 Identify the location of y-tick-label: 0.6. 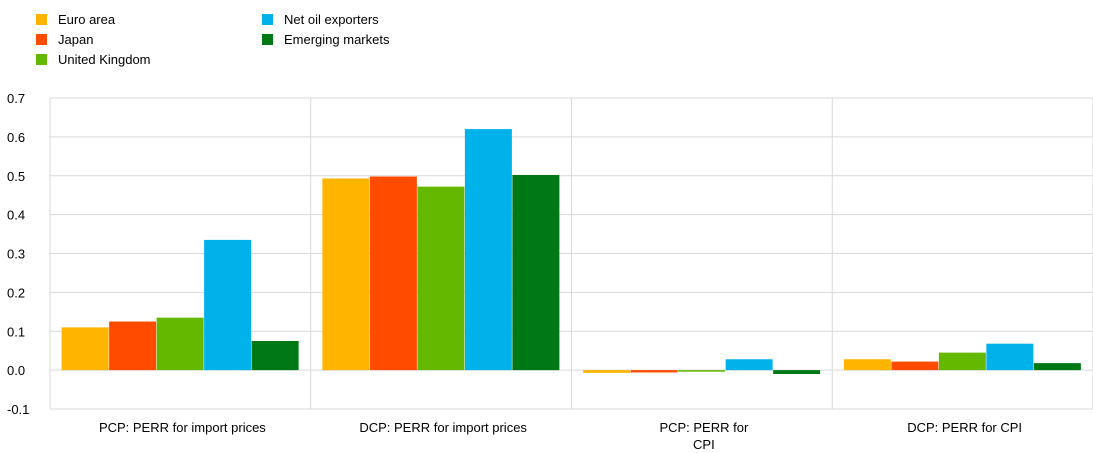
(16, 137).